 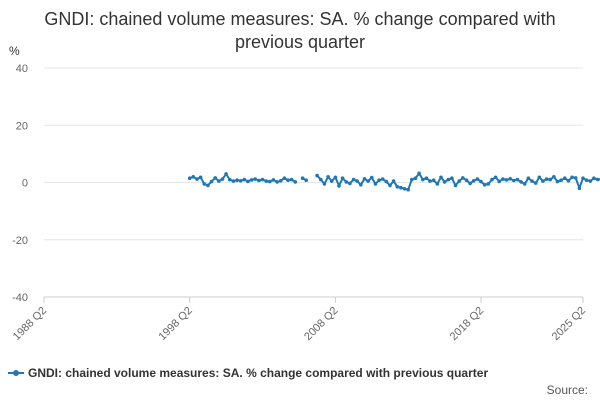 What do you see at coordinates (16, 373) in the screenshot?
I see `legend-marker-icon` at bounding box center [16, 373].